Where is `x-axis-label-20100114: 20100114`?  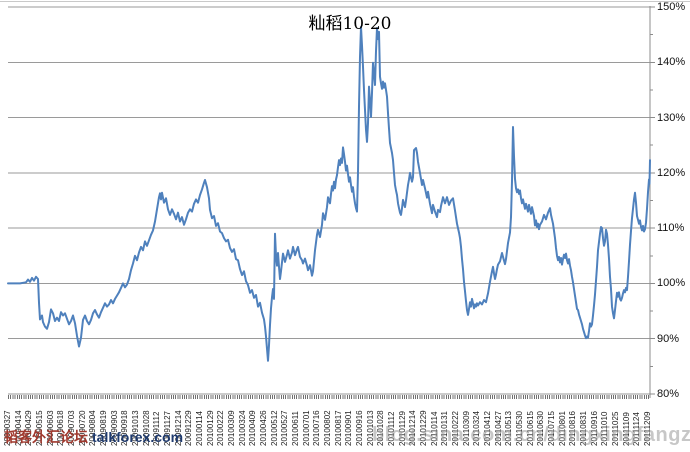 x-axis-label-20100114: 20100114 is located at coordinates (199, 428).